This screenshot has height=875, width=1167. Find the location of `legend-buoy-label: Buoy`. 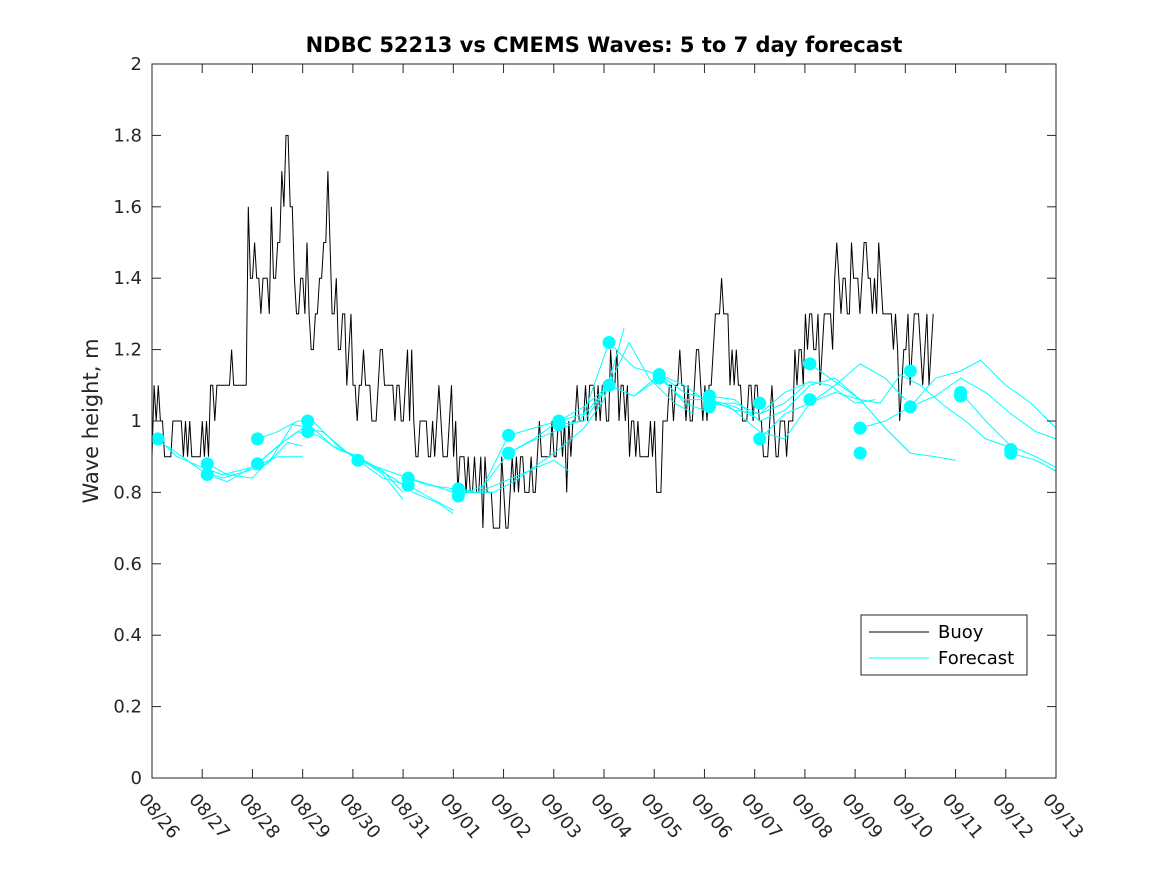

legend-buoy-label: Buoy is located at coordinates (961, 632).